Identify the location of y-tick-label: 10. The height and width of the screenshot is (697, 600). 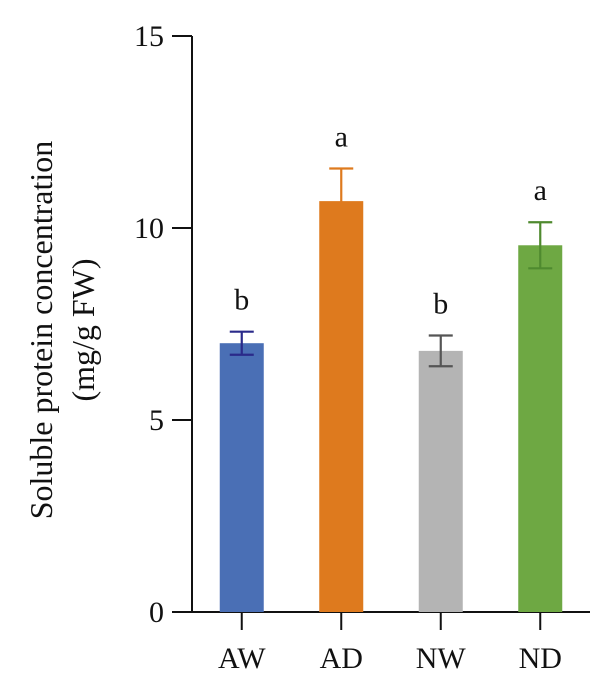
(149, 228).